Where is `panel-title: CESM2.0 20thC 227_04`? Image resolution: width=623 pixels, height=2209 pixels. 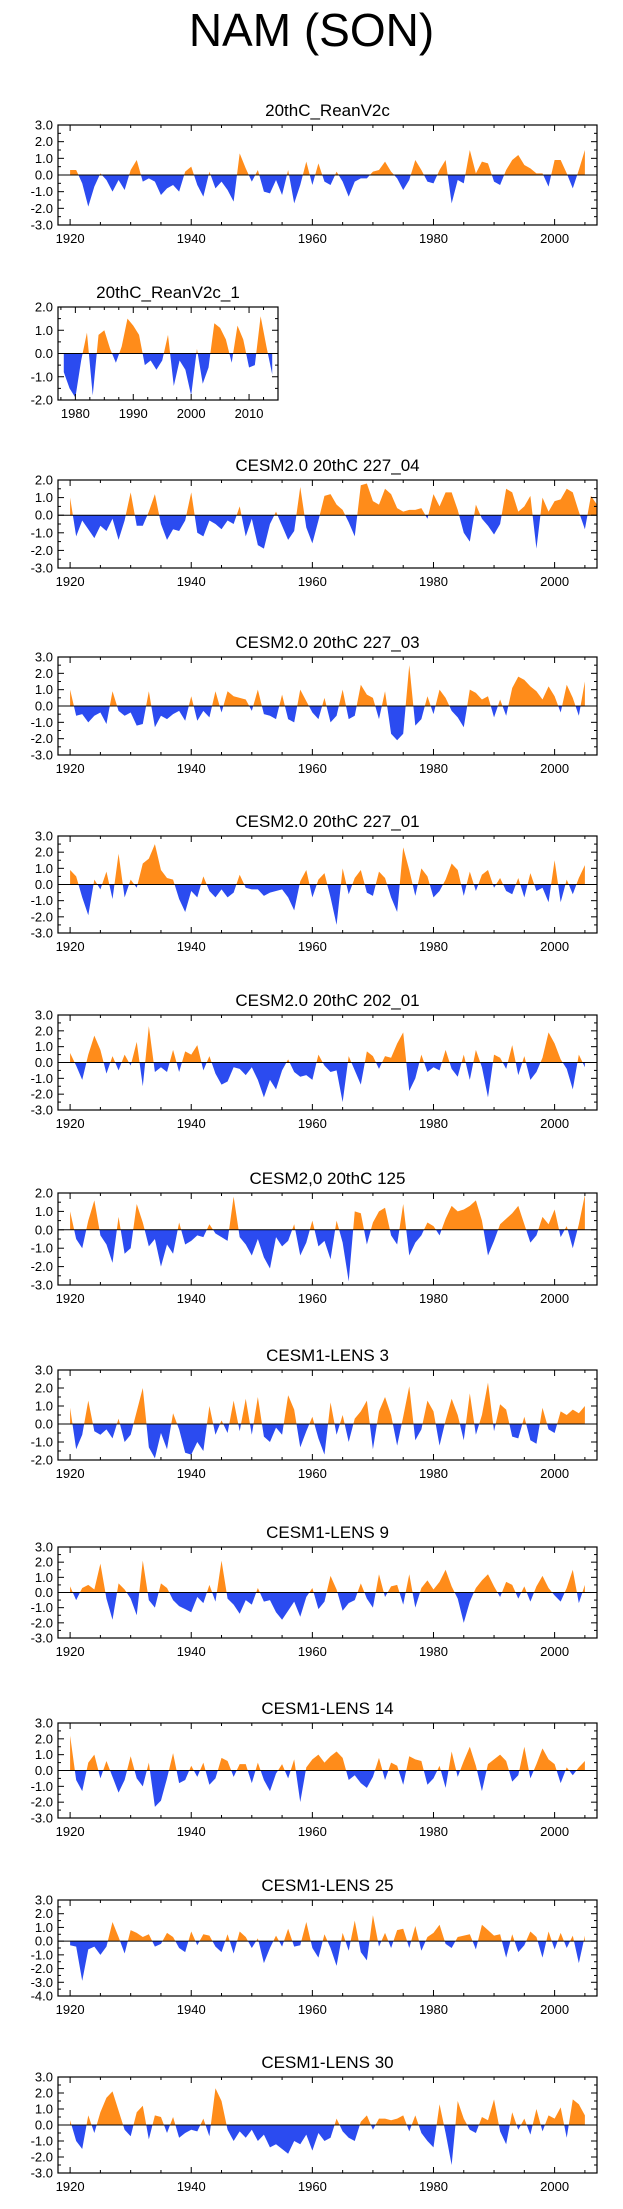 panel-title: CESM2.0 20thC 227_04 is located at coordinates (327, 465).